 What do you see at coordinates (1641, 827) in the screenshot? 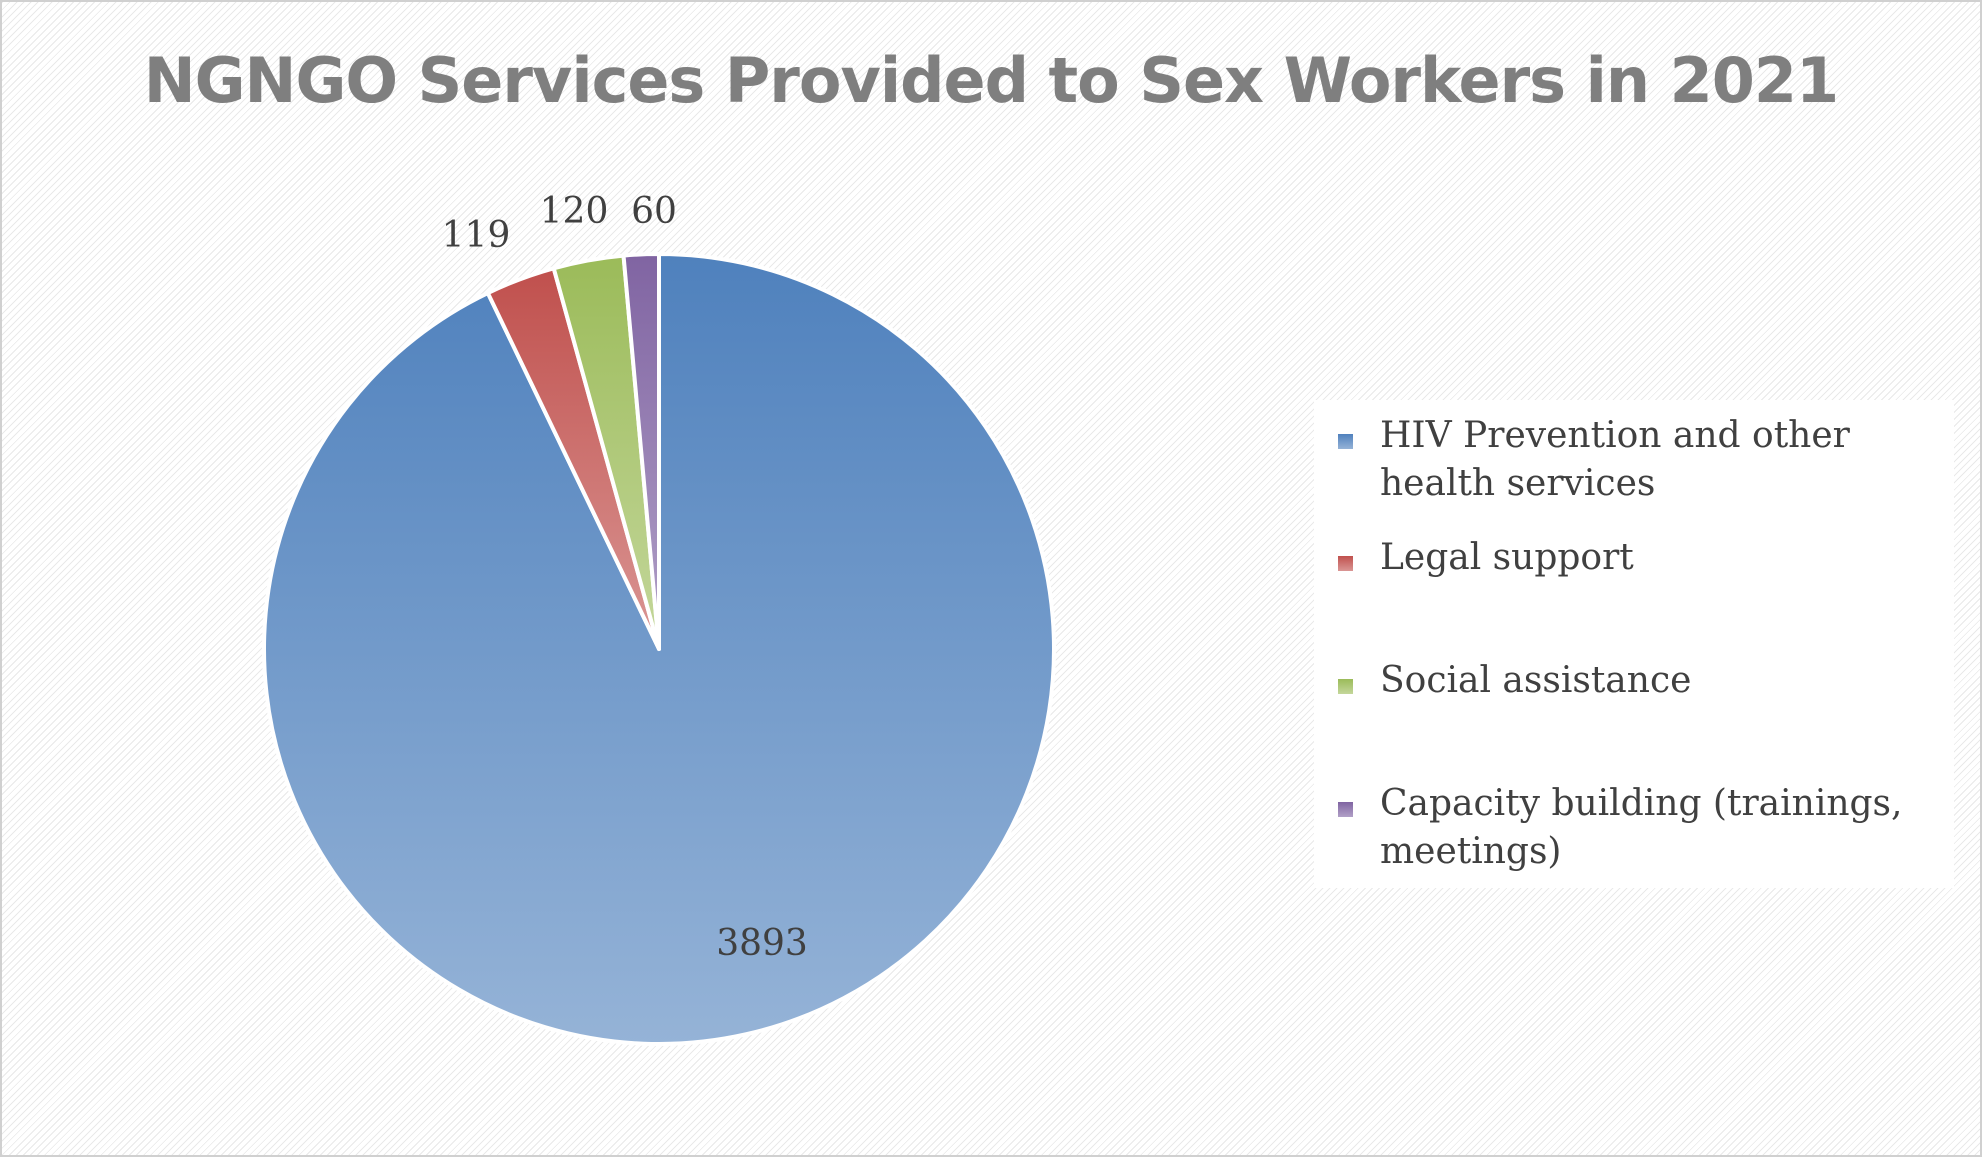
I see `legend-label-capacity-building: Capacity building (trainings, meetings)` at bounding box center [1641, 827].